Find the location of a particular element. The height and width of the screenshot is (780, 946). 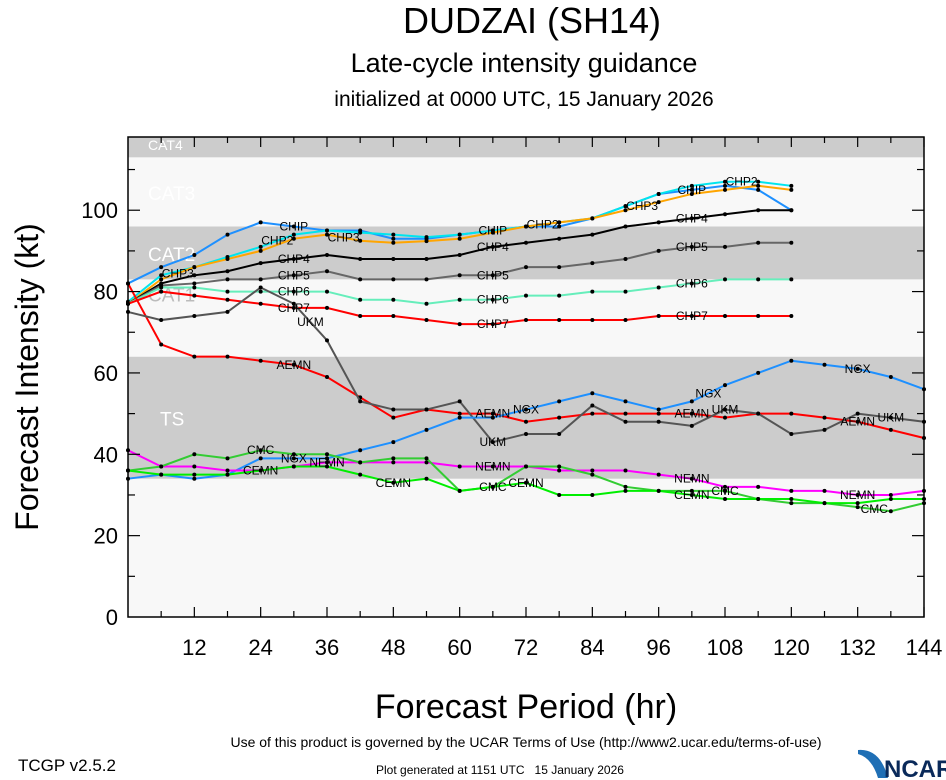

series-label-ukm: UKM is located at coordinates (492, 442).